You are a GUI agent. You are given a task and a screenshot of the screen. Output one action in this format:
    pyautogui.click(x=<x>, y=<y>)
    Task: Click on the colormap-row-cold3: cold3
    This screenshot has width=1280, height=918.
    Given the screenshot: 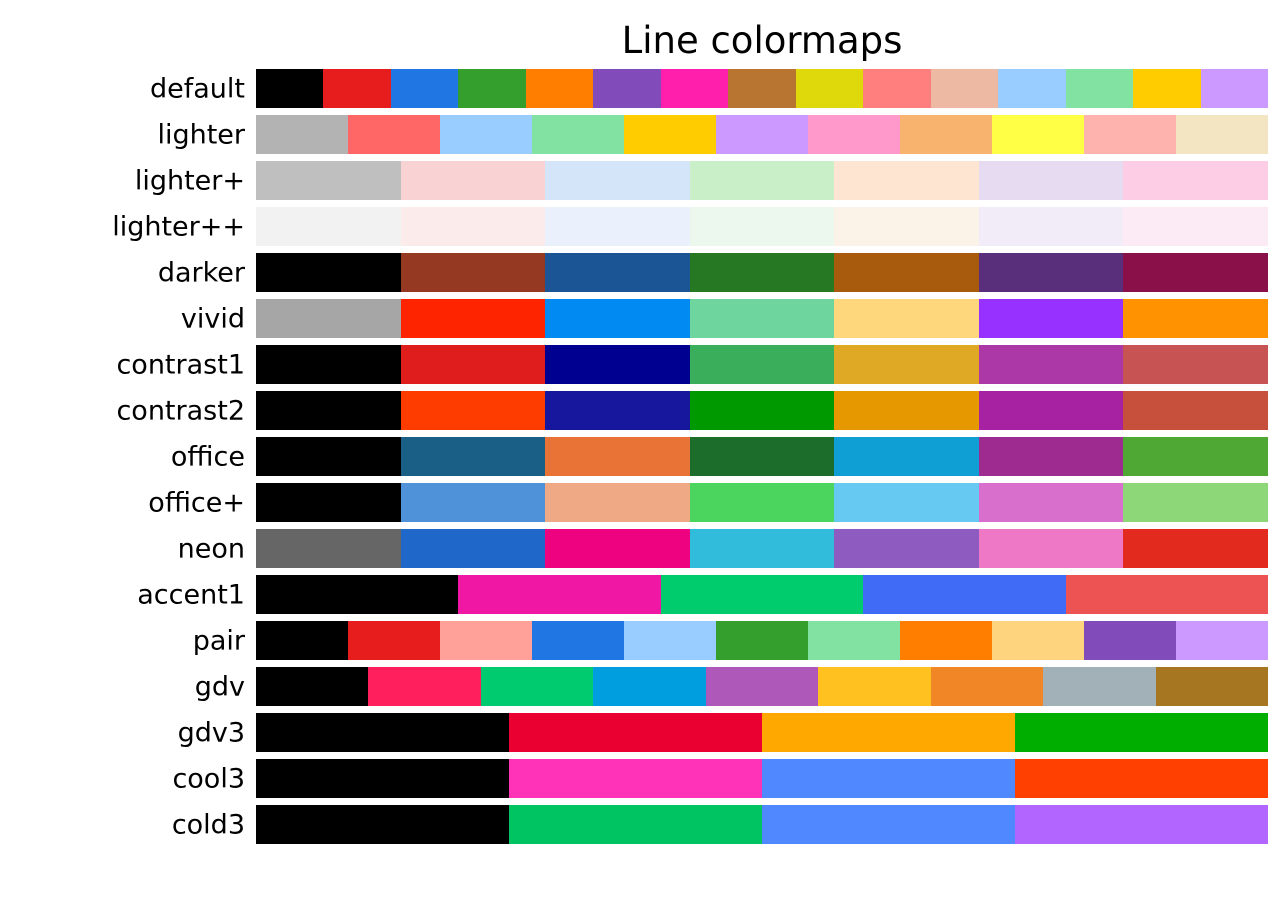 What is the action you would take?
    pyautogui.click(x=720, y=824)
    